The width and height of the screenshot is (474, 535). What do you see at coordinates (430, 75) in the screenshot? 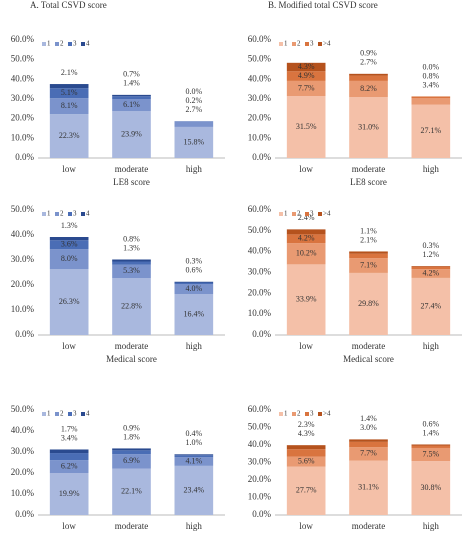
I see `value-label: 0.8%` at bounding box center [430, 75].